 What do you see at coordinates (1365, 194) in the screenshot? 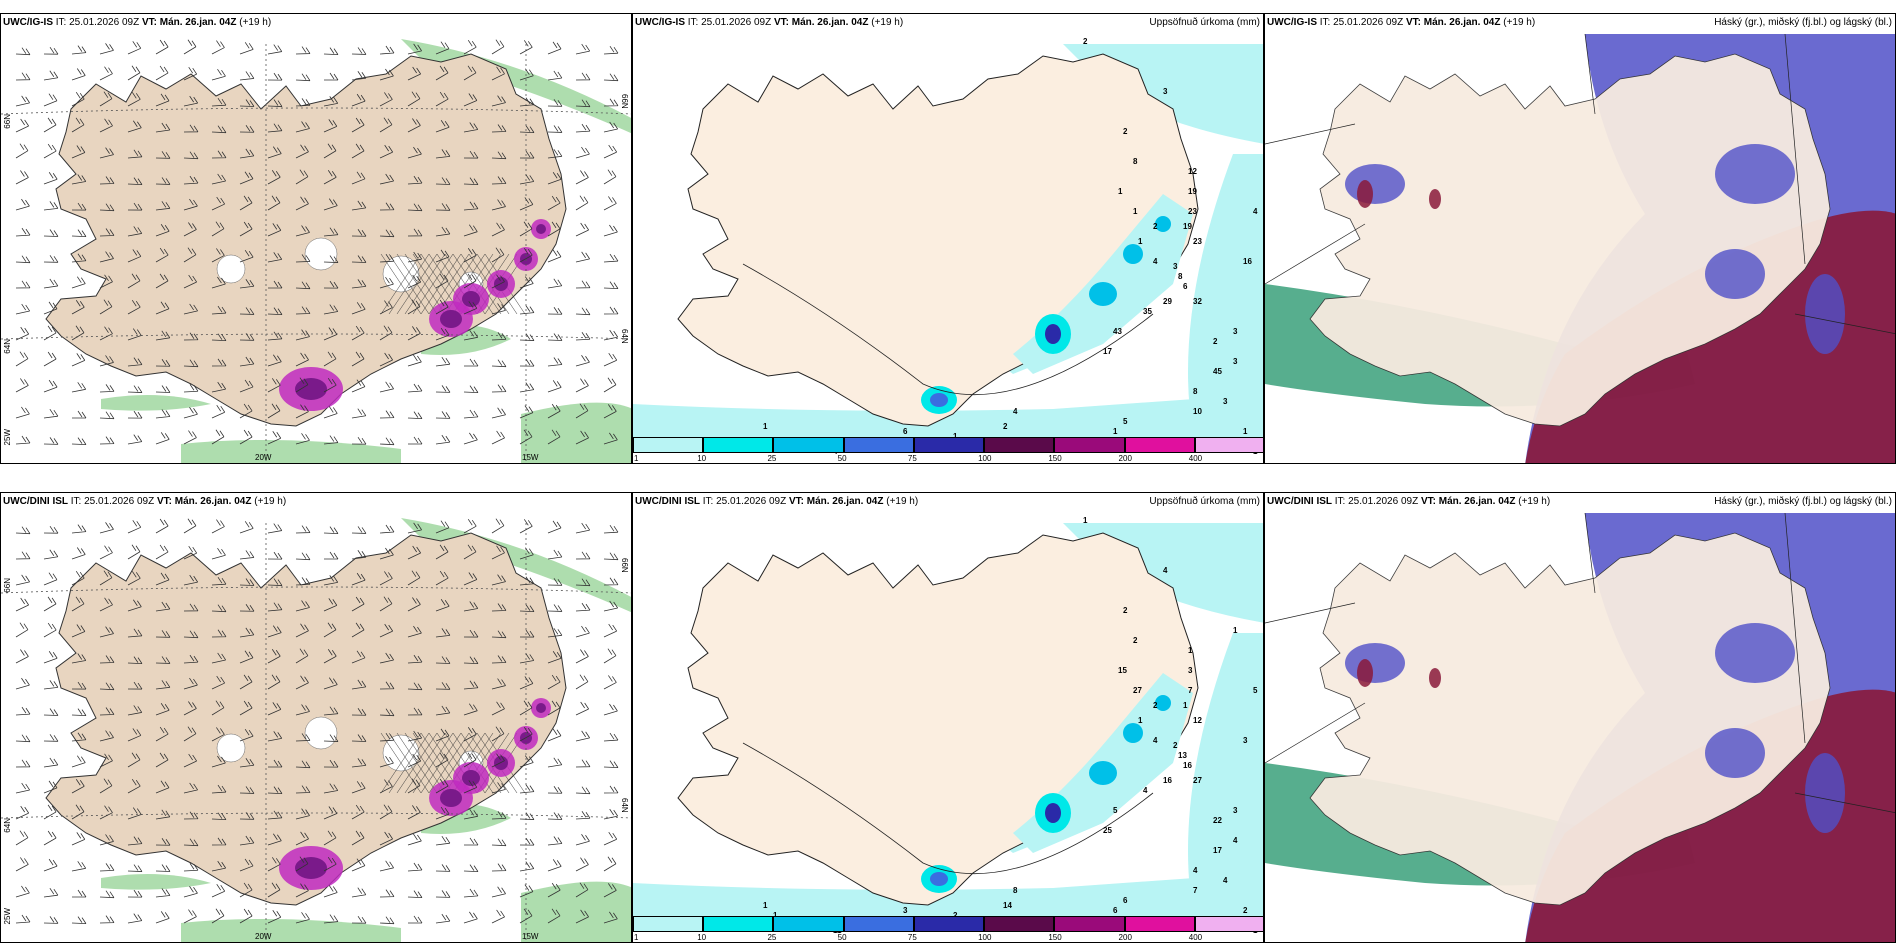
I see `low-cloud-patch` at bounding box center [1365, 194].